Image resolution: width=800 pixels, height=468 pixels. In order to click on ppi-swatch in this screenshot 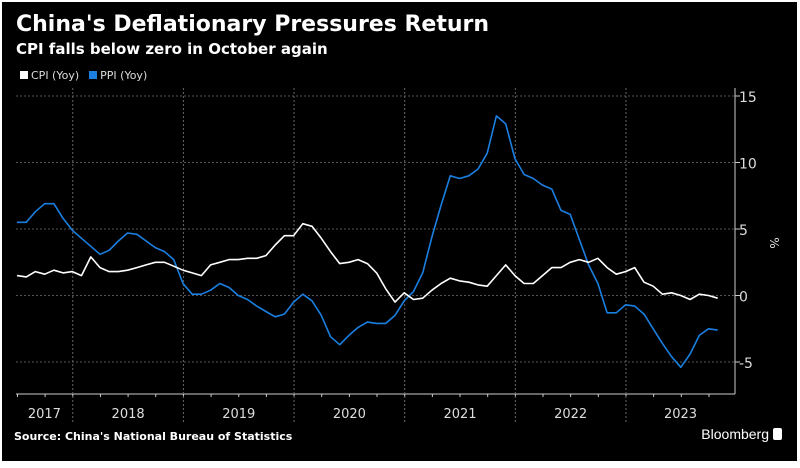, I will do `click(93, 75)`.